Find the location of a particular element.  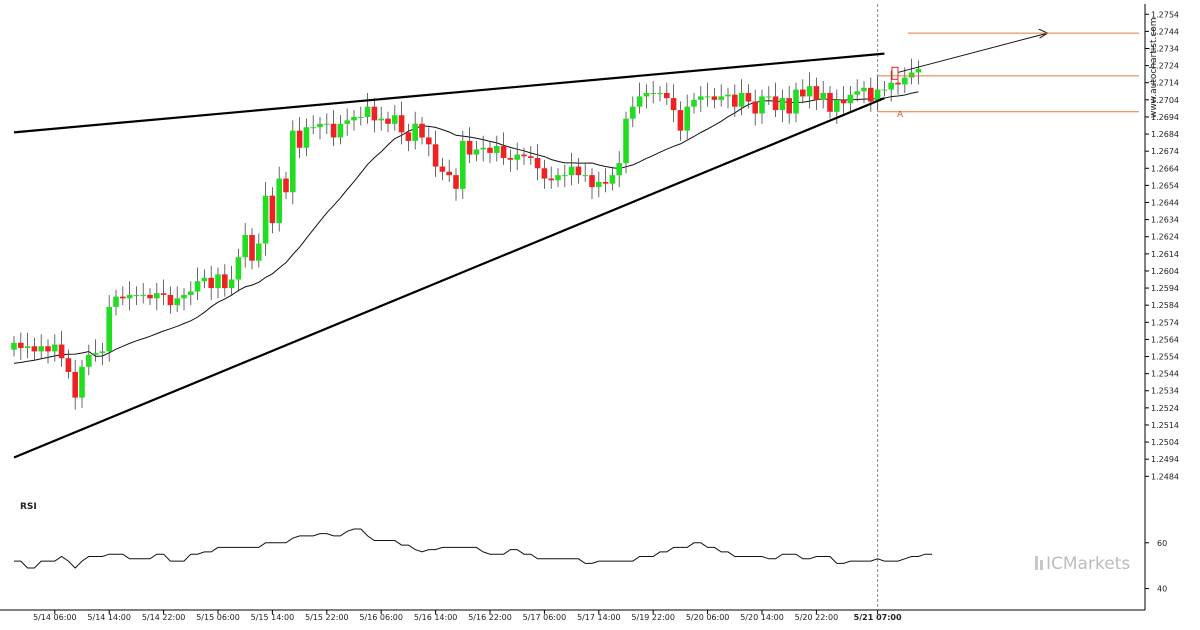

projection-line is located at coordinates (972, 52).